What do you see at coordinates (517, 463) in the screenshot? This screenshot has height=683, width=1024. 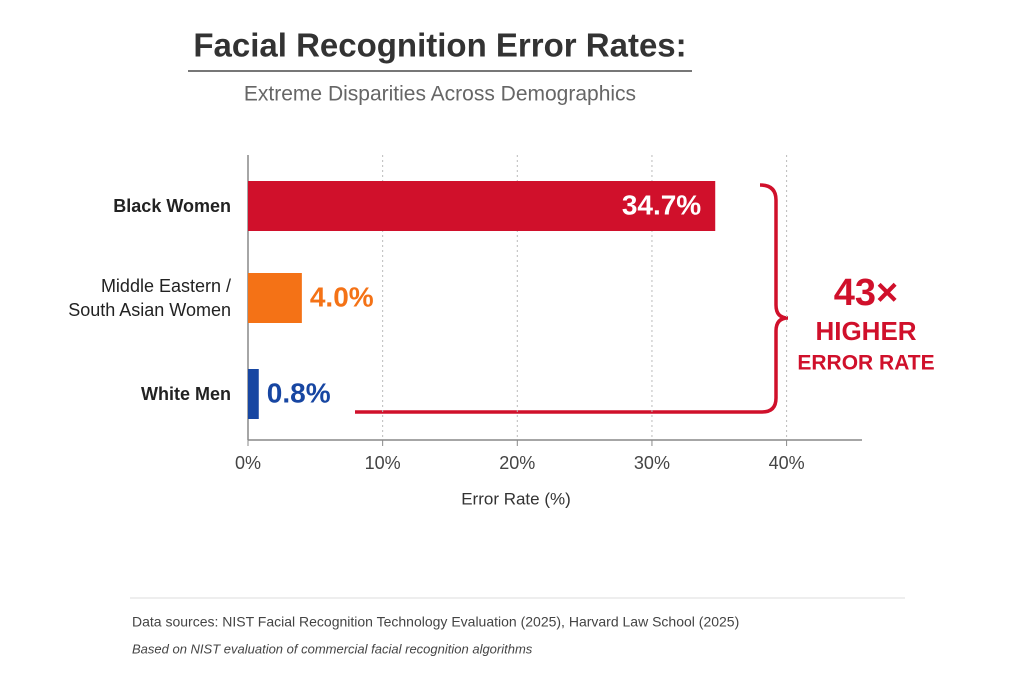 I see `x-tick-label: 20%` at bounding box center [517, 463].